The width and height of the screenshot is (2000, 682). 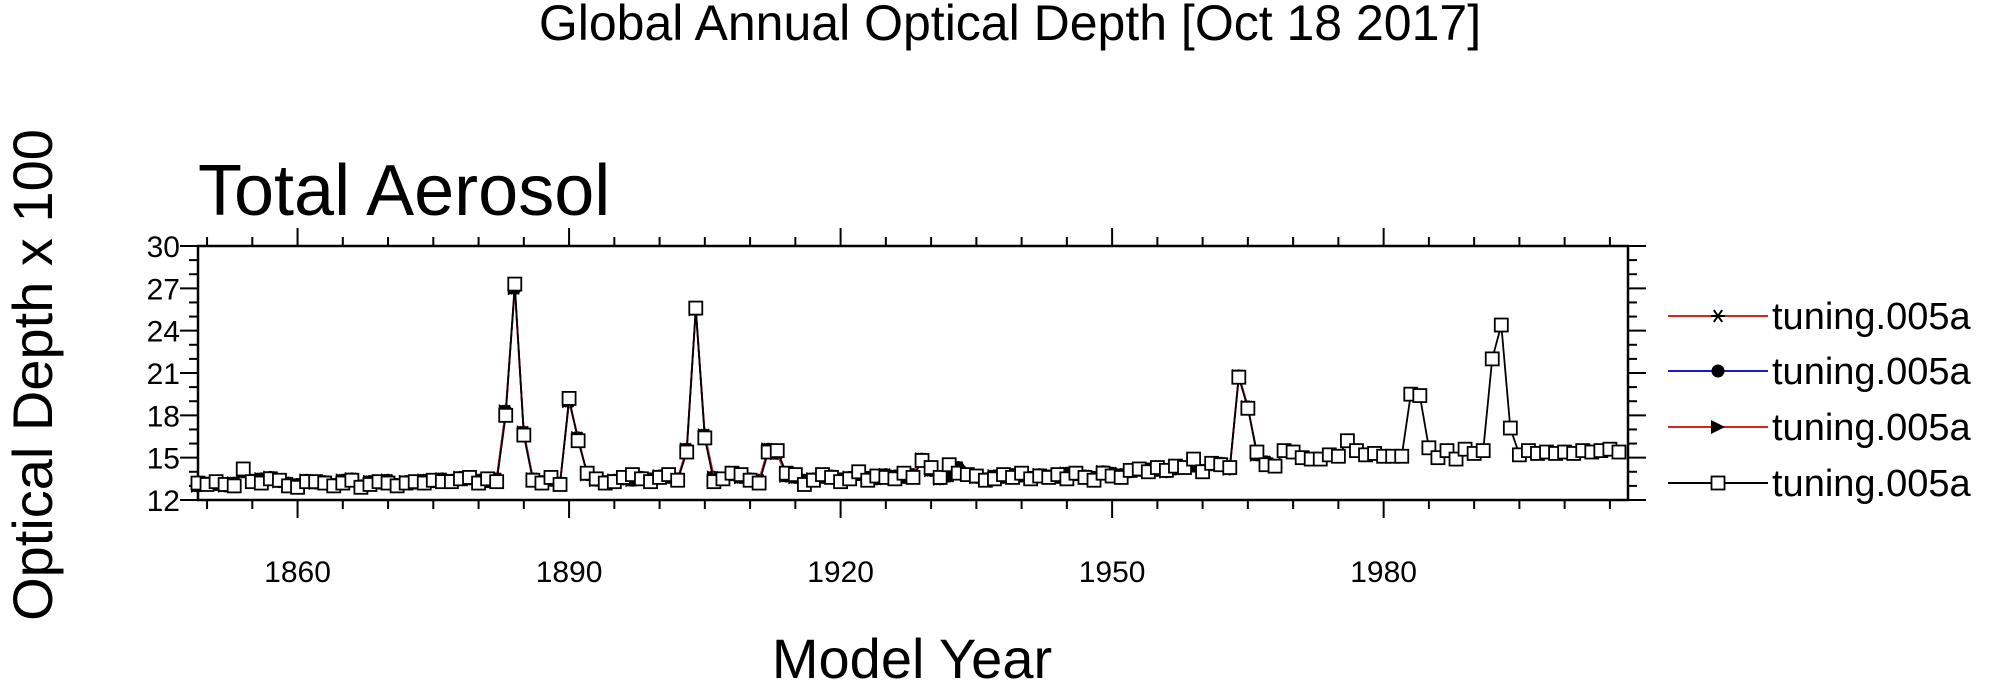 What do you see at coordinates (163, 374) in the screenshot?
I see `y-tick-label: 21` at bounding box center [163, 374].